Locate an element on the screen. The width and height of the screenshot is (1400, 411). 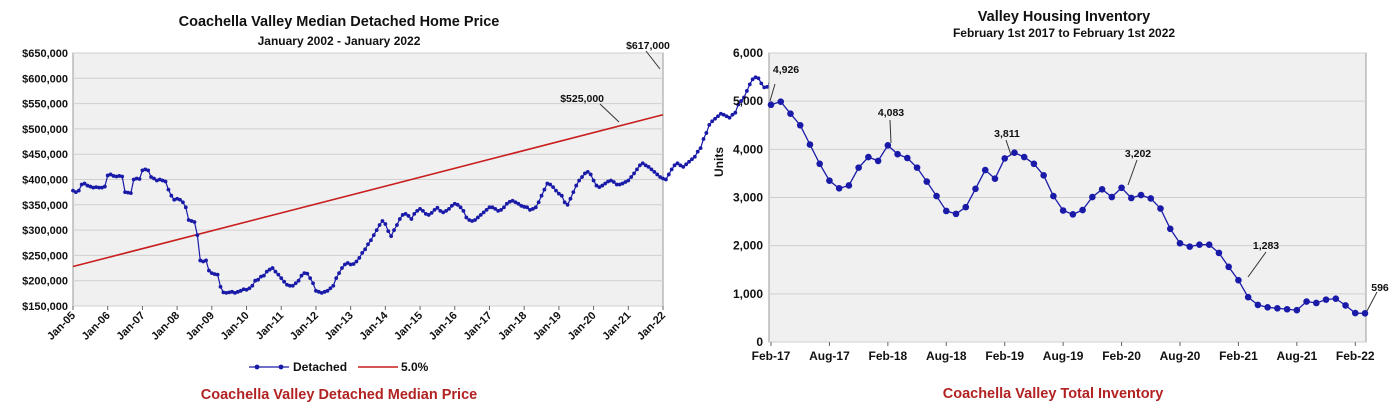
inventory-y-tick-label: 5,000 is located at coordinates (748, 101).